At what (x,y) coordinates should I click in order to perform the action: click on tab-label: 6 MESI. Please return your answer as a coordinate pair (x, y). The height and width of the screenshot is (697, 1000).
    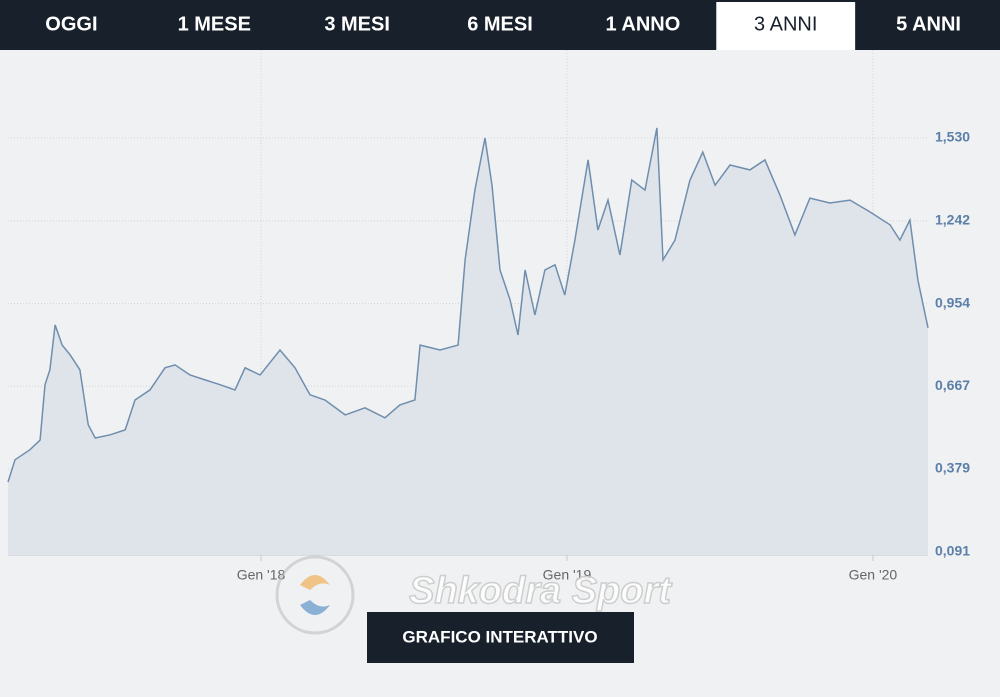
    Looking at the image, I should click on (500, 24).